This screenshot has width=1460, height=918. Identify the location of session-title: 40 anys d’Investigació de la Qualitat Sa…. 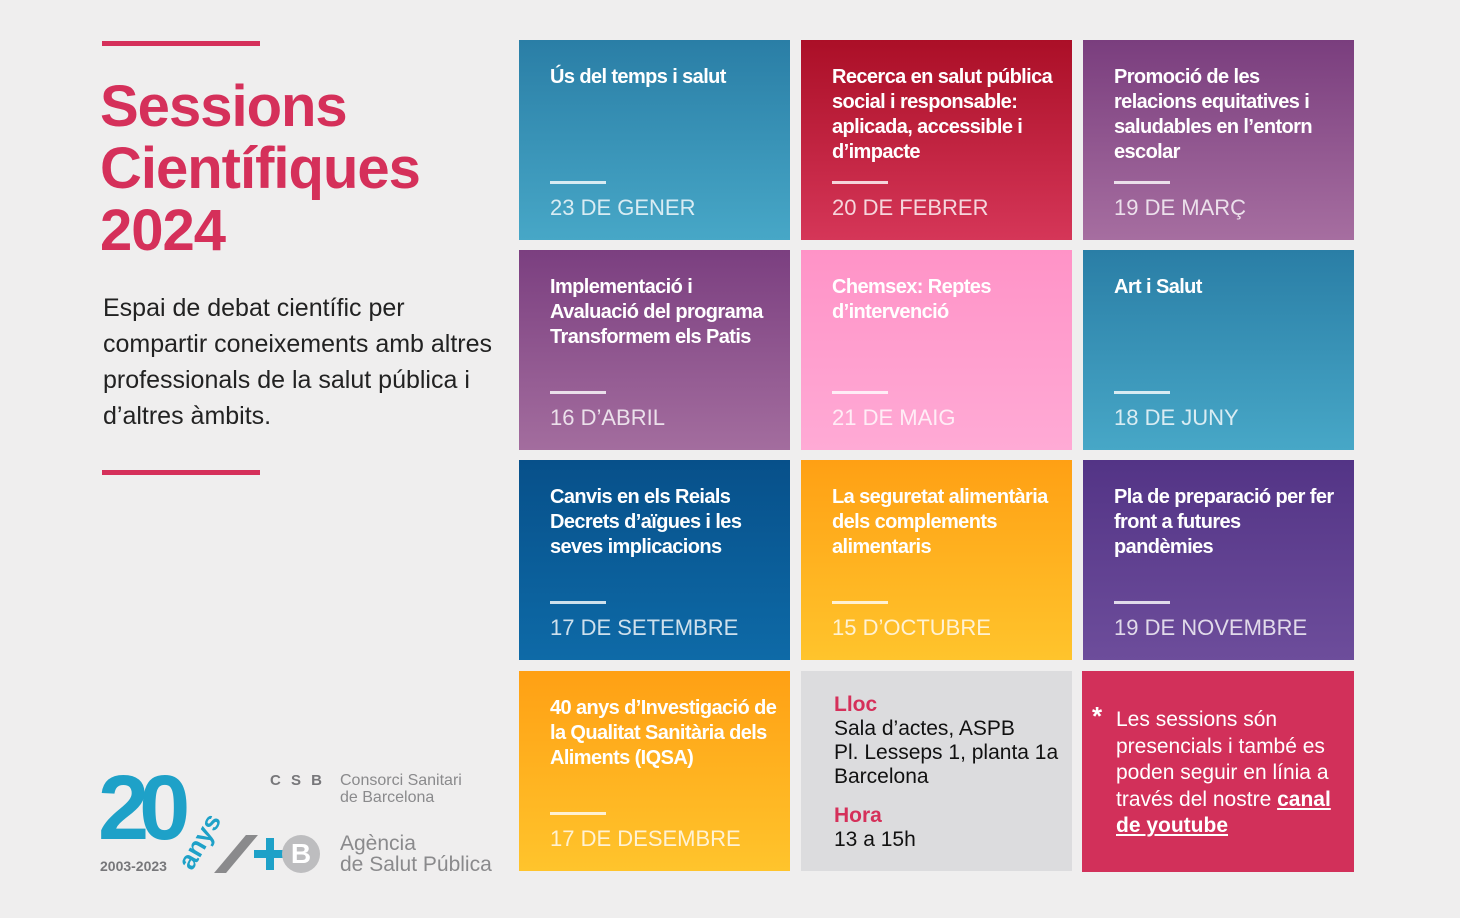
(663, 733).